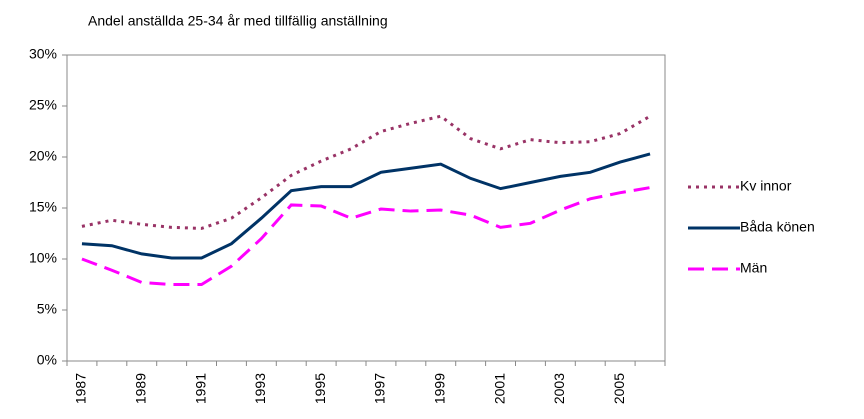 This screenshot has height=419, width=864. What do you see at coordinates (777, 227) in the screenshot?
I see `legend-label: Båda könen` at bounding box center [777, 227].